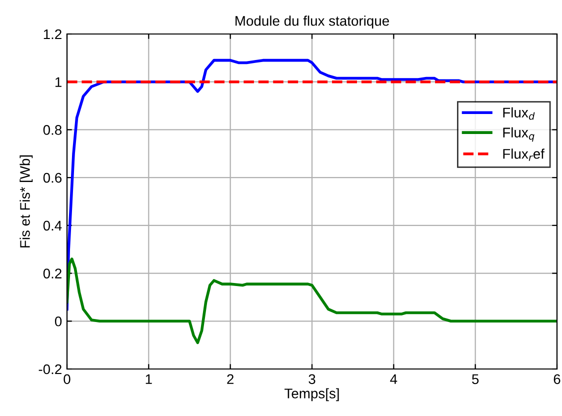 The height and width of the screenshot is (416, 562). What do you see at coordinates (518, 134) in the screenshot?
I see `legend-label: Flux$_{q}$` at bounding box center [518, 134].